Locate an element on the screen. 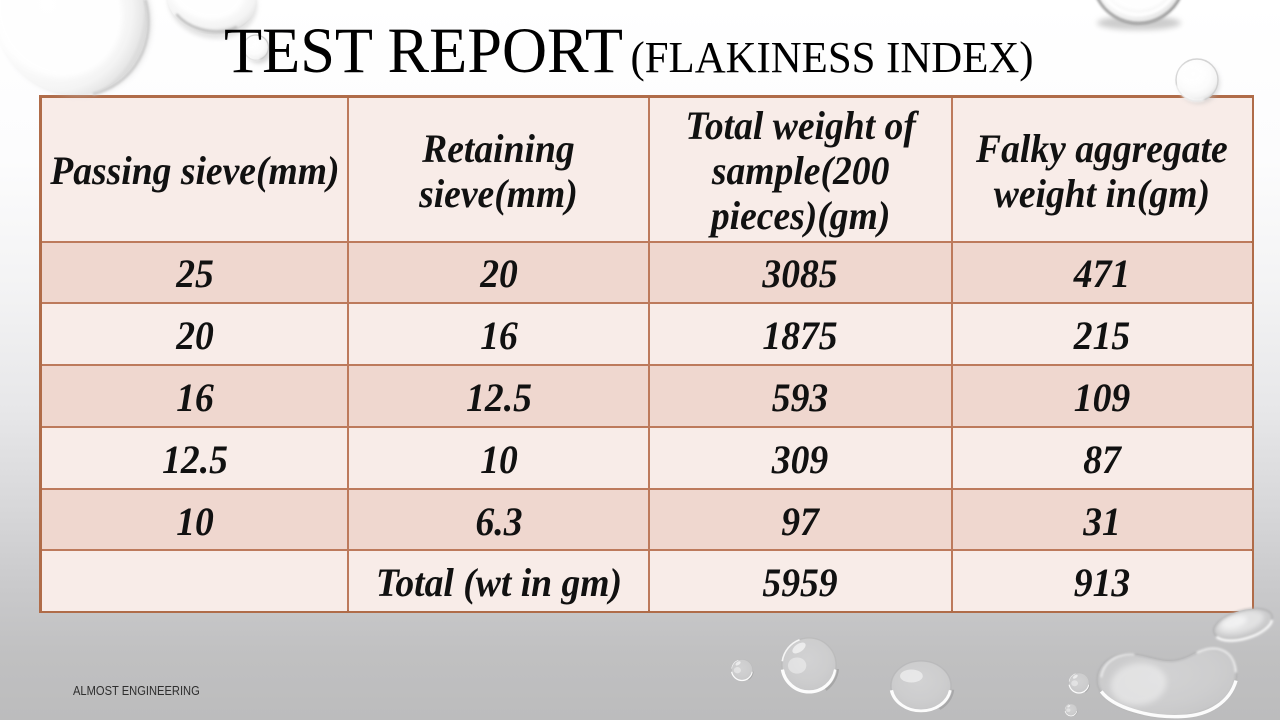 The height and width of the screenshot is (720, 1280). svg-text: TEST REPORT is located at coordinates (423, 50).